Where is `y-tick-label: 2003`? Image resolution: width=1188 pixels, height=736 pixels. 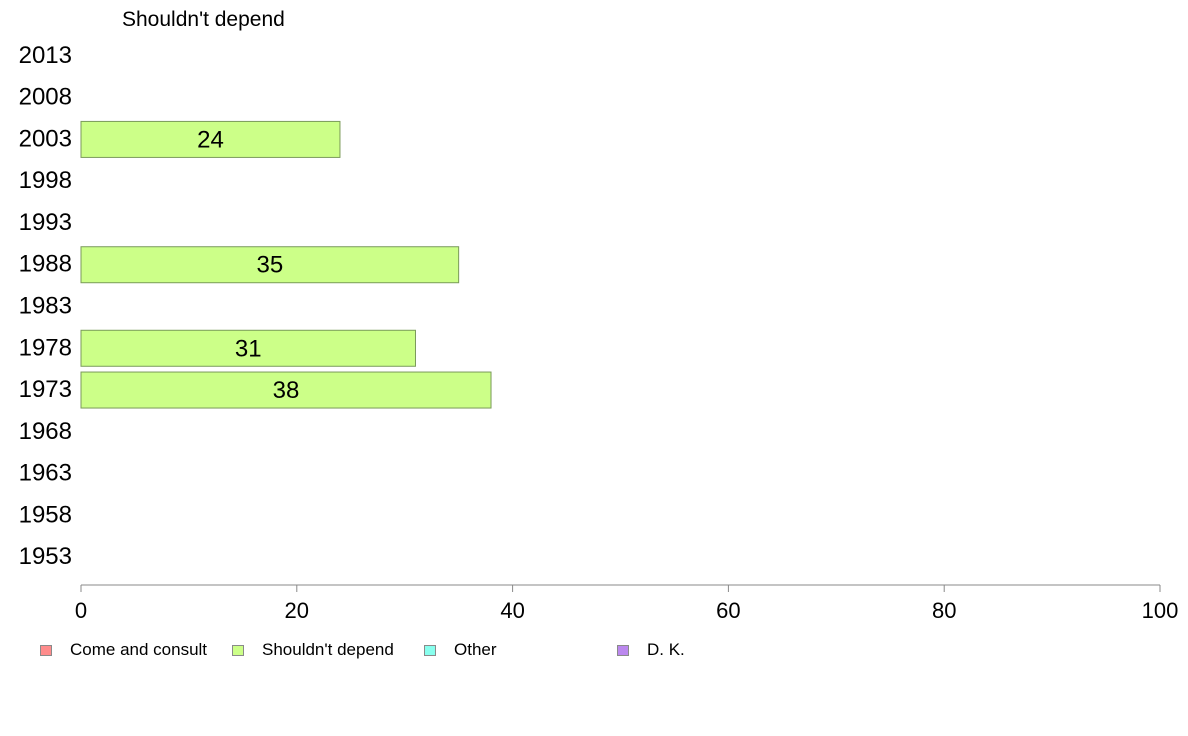
y-tick-label: 2003 is located at coordinates (45, 138).